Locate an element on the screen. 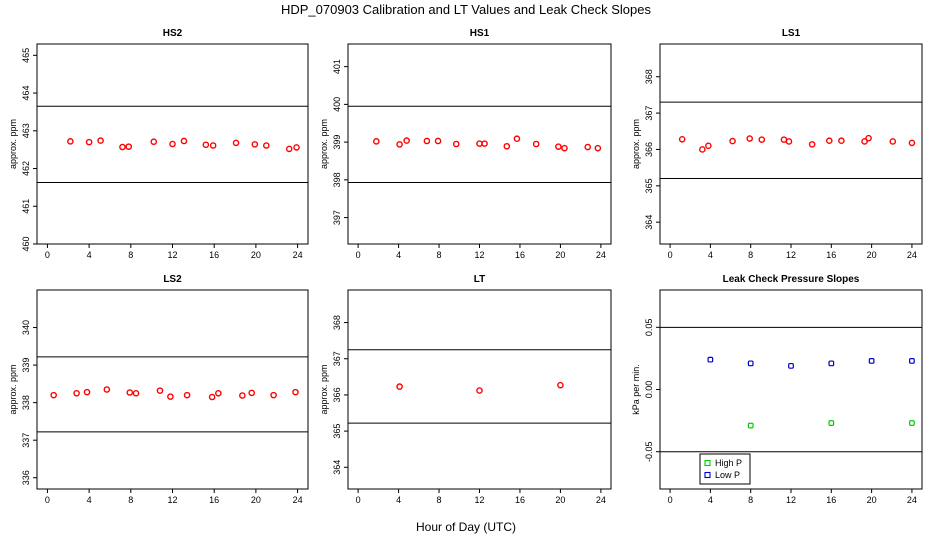  y-tick-label: 460 is located at coordinates (26, 243).